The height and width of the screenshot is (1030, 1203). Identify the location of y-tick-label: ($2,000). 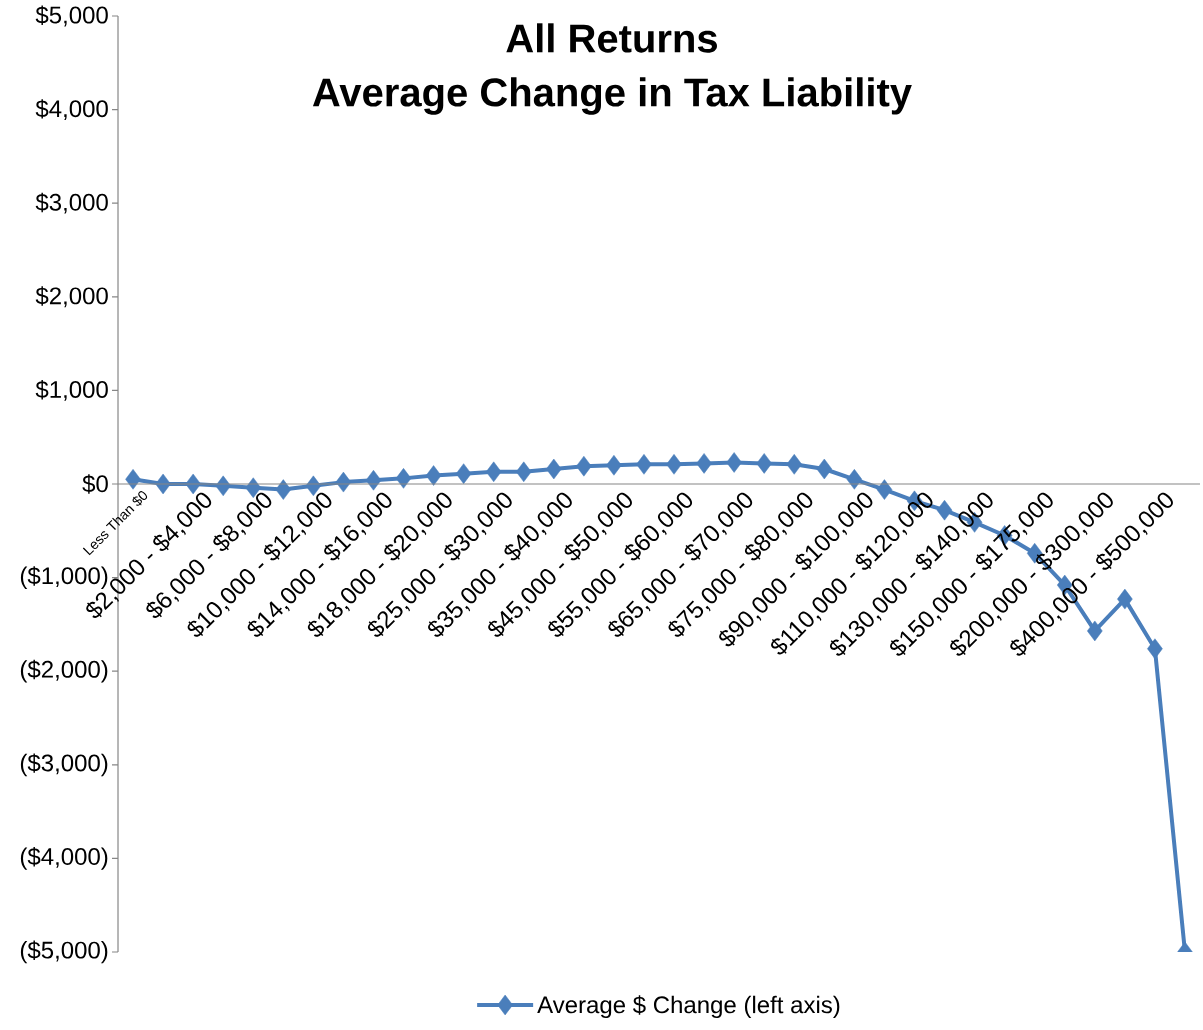
(64, 671).